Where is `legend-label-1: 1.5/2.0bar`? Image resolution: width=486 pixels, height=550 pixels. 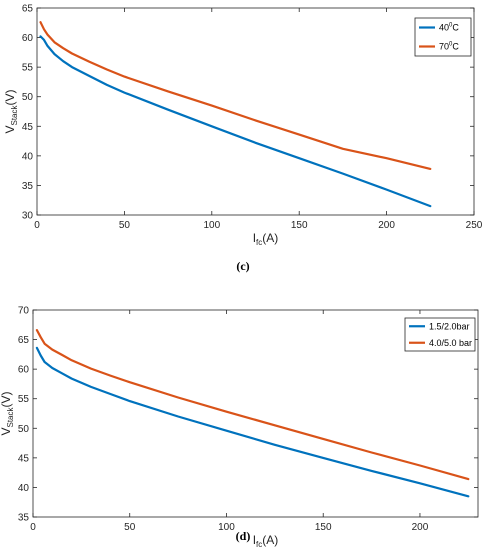
legend-label-1: 1.5/2.0bar is located at coordinates (449, 326).